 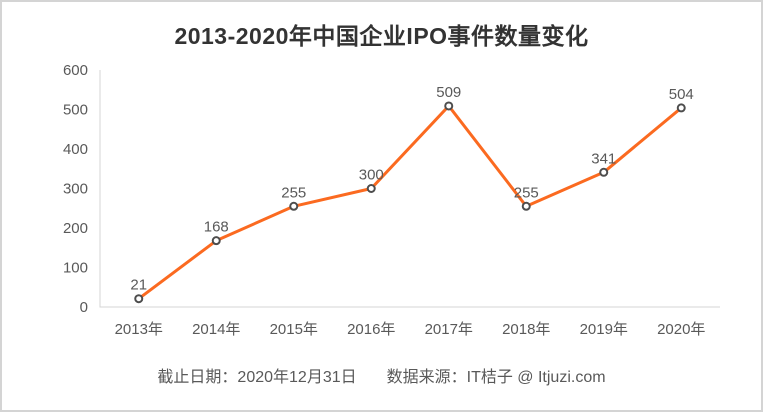 I want to click on chart-title: 2013-2020年中国企业IPO事件数量变化, so click(x=381, y=36).